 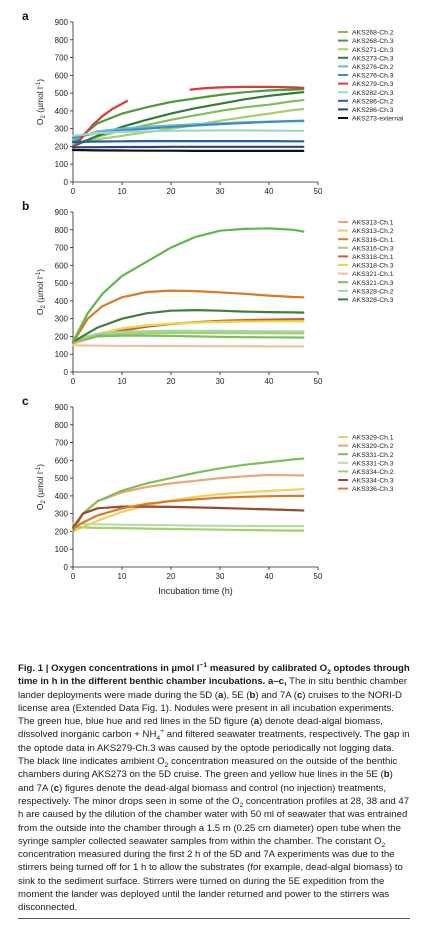 I want to click on legend-label: AKS313-Ch.1, so click(x=373, y=223).